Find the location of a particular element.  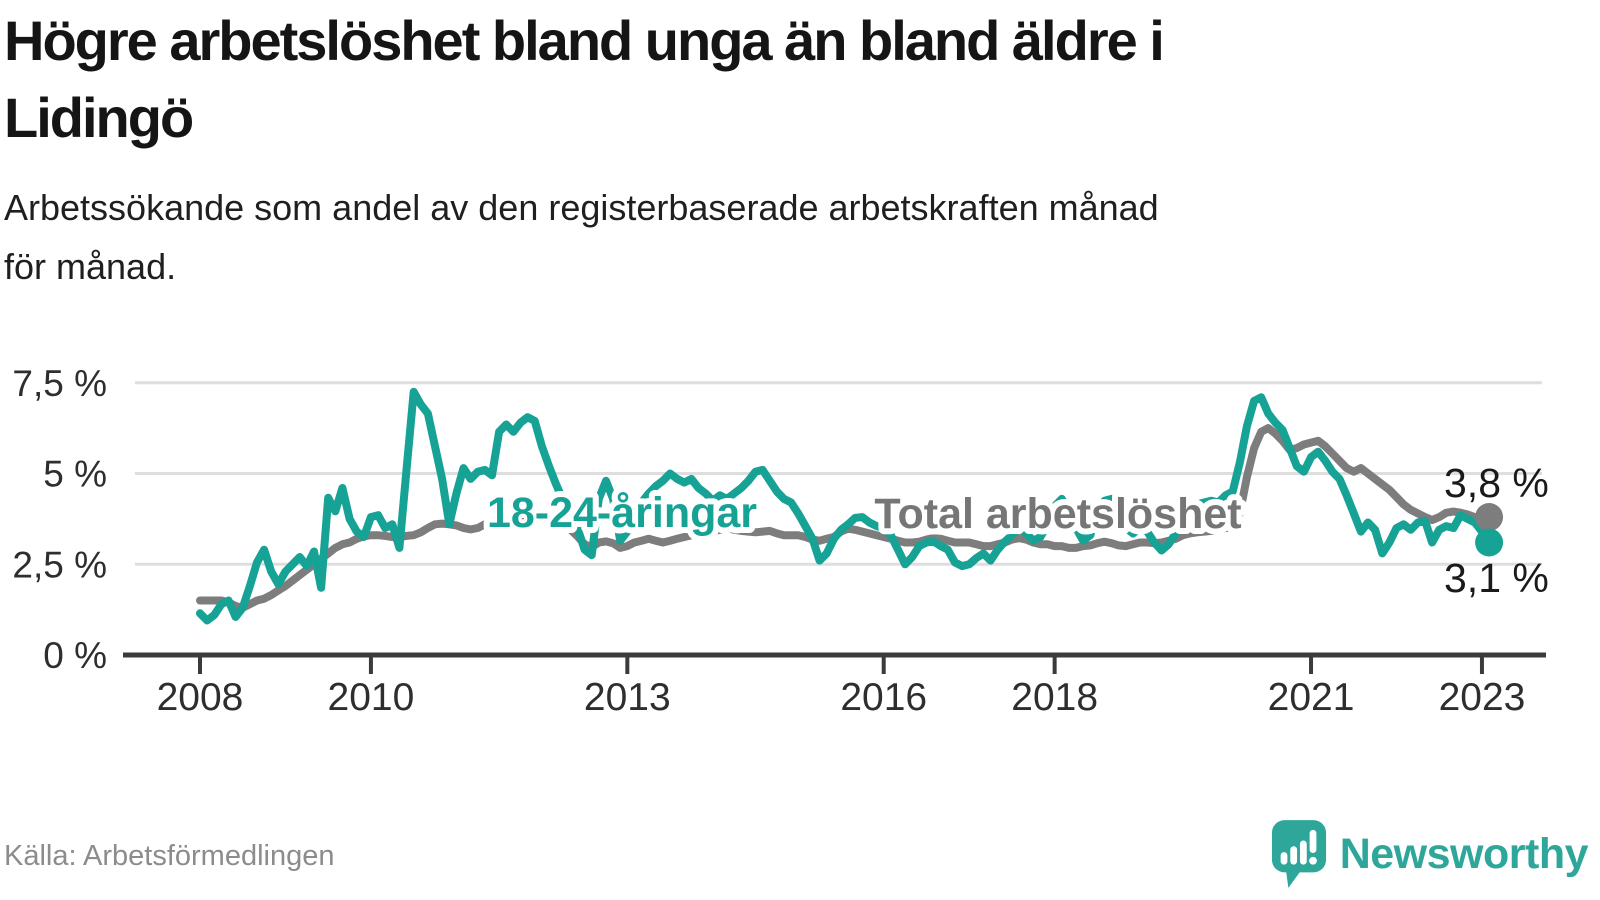

x-tick-label: 2008 is located at coordinates (200, 697).